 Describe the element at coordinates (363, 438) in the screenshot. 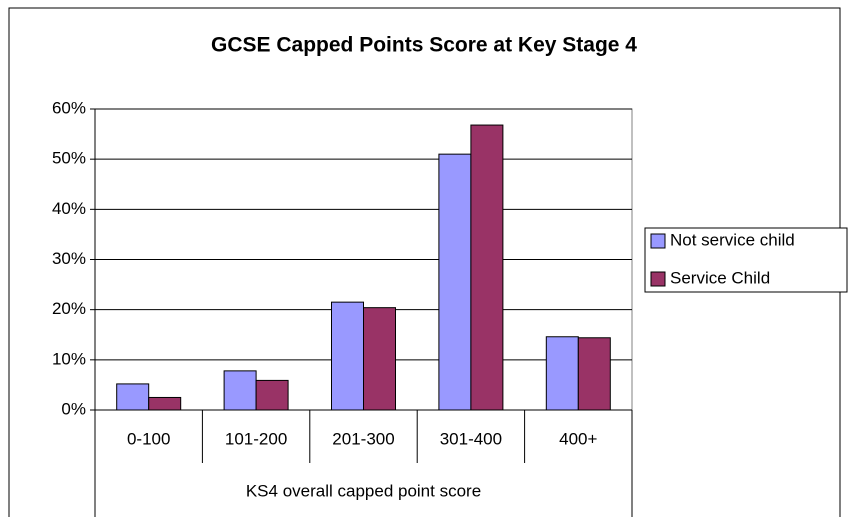

I see `x-tick-label: 201-300` at that location.